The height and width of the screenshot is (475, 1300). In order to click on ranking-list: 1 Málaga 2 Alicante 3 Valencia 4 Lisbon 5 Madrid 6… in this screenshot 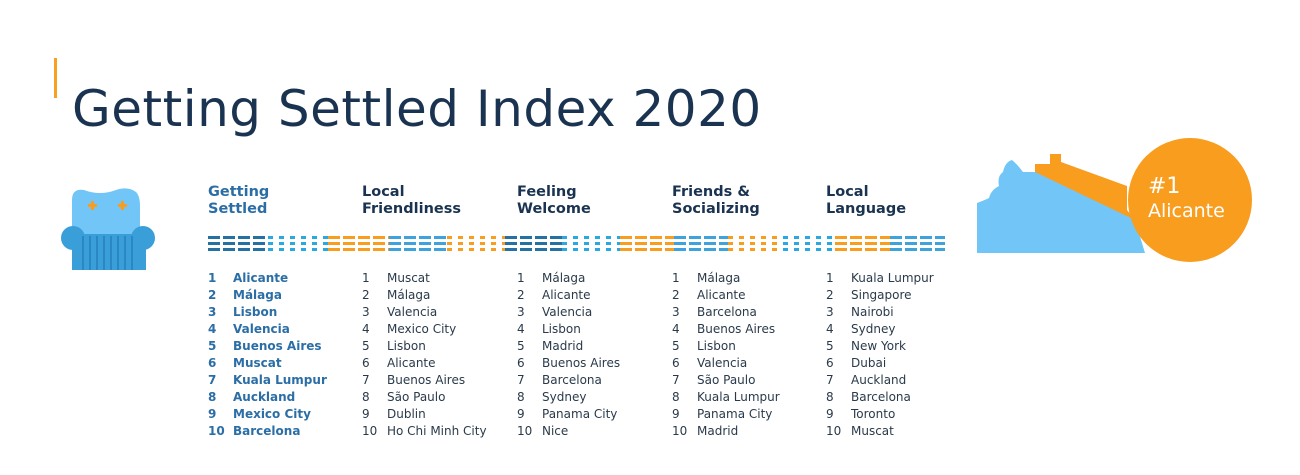, I will do `click(568, 355)`.